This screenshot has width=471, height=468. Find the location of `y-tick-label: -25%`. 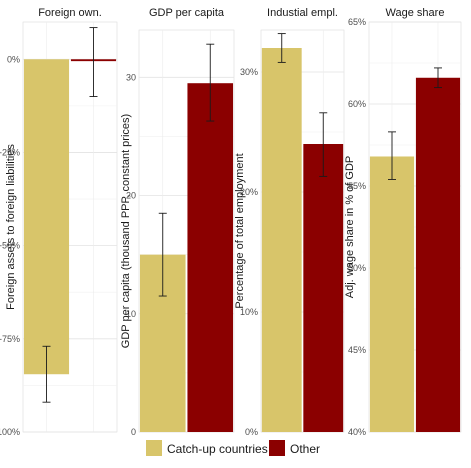

y-tick-label: -25% is located at coordinates (10, 152).